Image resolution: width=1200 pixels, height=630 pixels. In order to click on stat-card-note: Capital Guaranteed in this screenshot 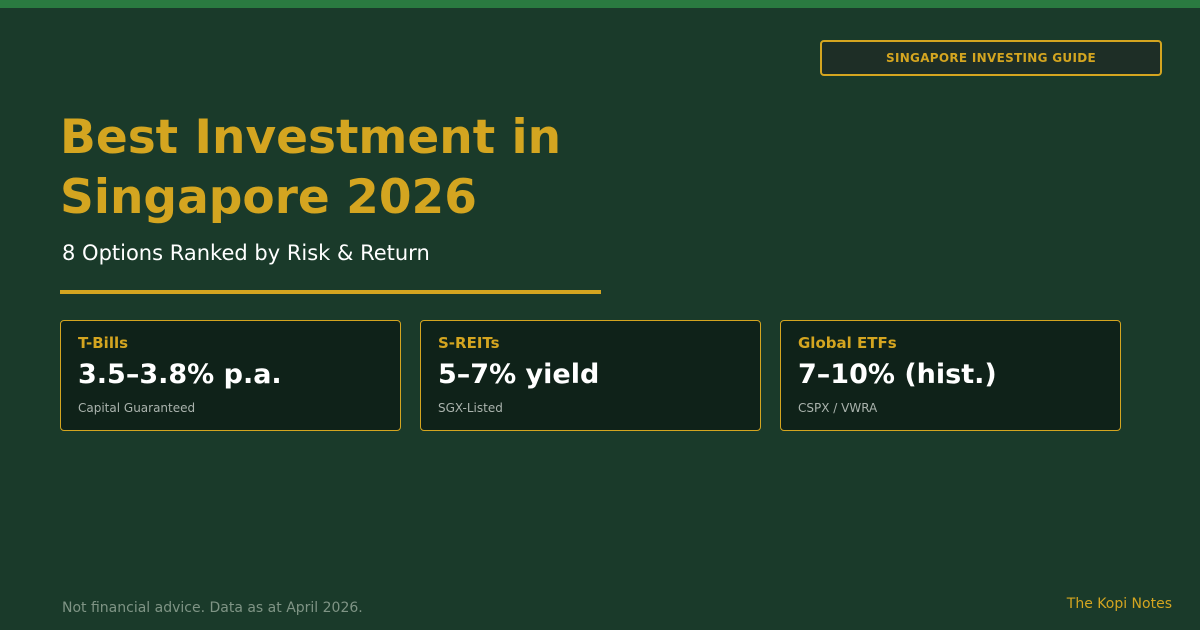, I will do `click(137, 408)`.